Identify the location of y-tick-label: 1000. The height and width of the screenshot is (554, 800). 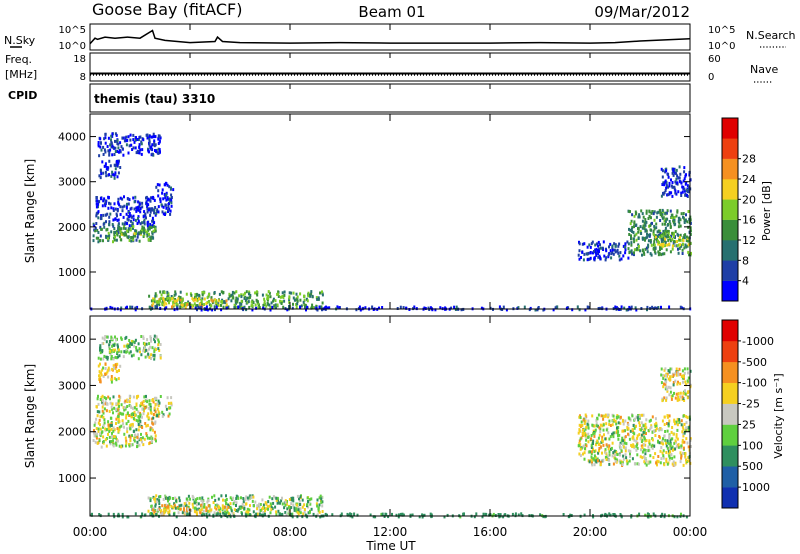
(72, 478).